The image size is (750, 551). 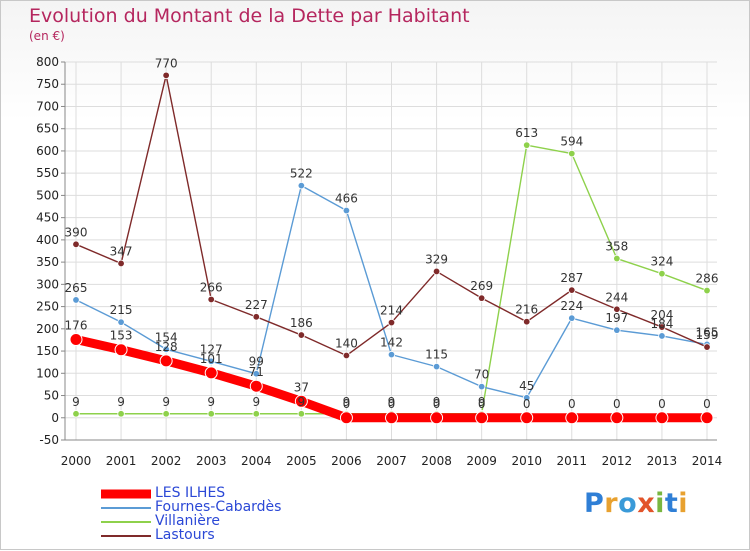 I want to click on data-label: 197, so click(x=616, y=318).